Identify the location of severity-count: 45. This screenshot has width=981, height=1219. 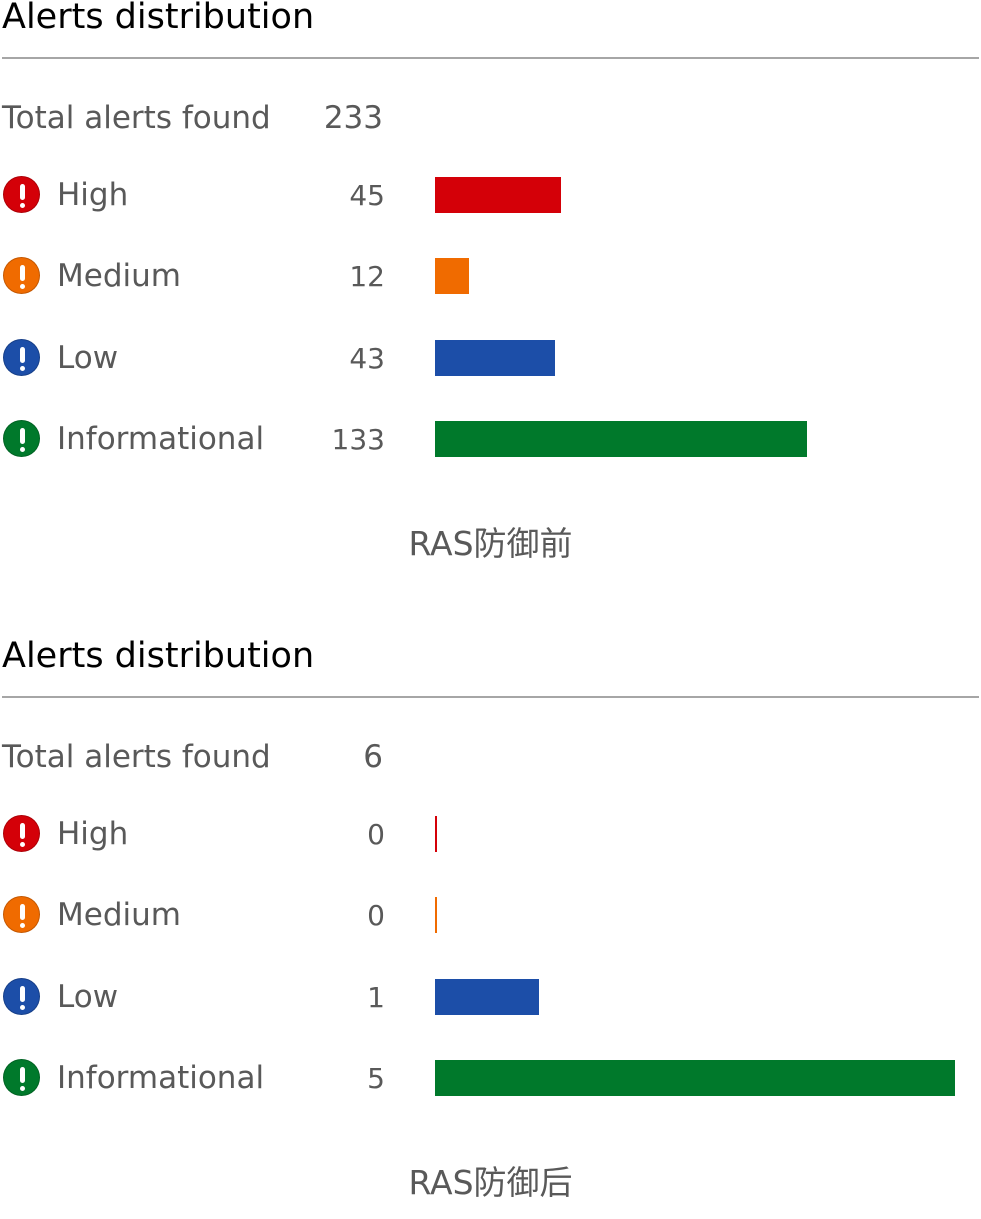
(367, 195).